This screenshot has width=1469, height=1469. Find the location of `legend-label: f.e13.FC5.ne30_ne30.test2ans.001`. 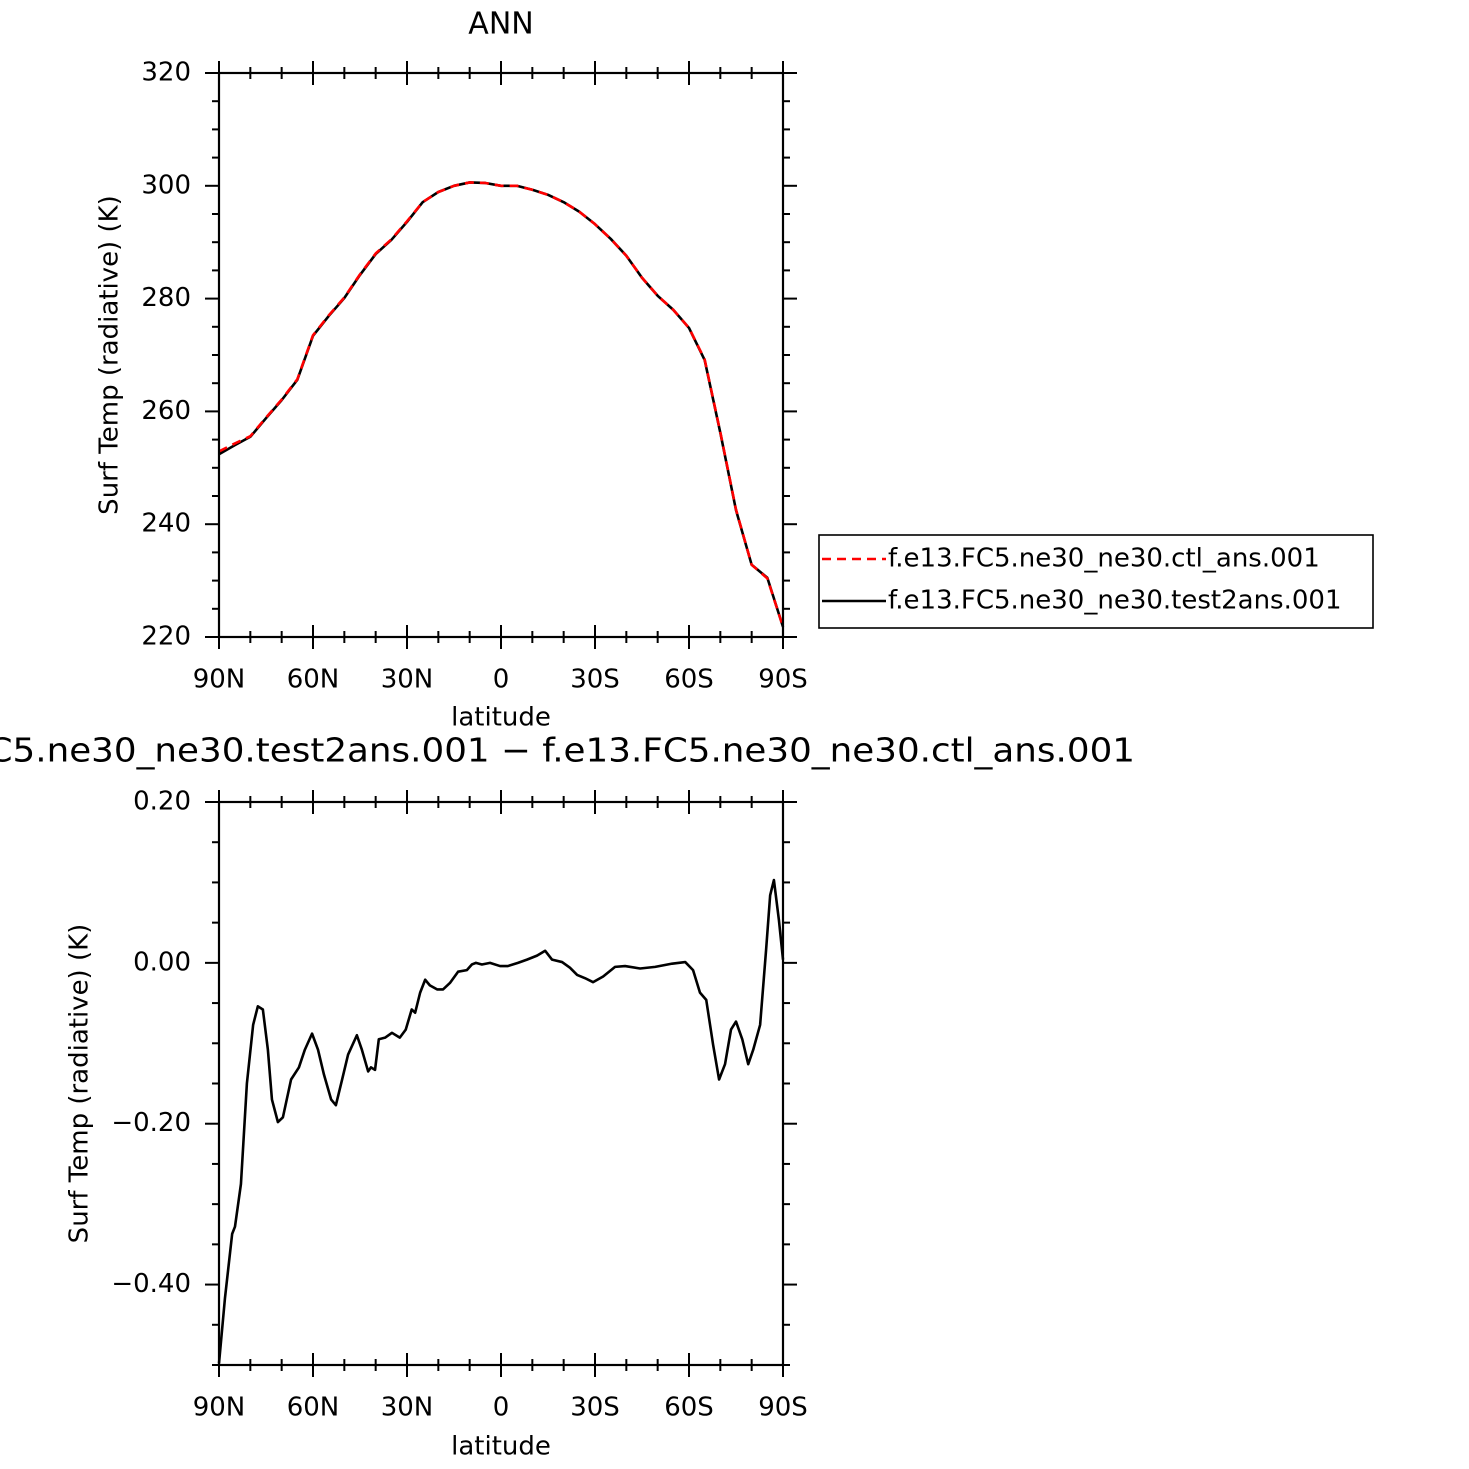

legend-label: f.e13.FC5.ne30_ne30.test2ans.001 is located at coordinates (1115, 601).